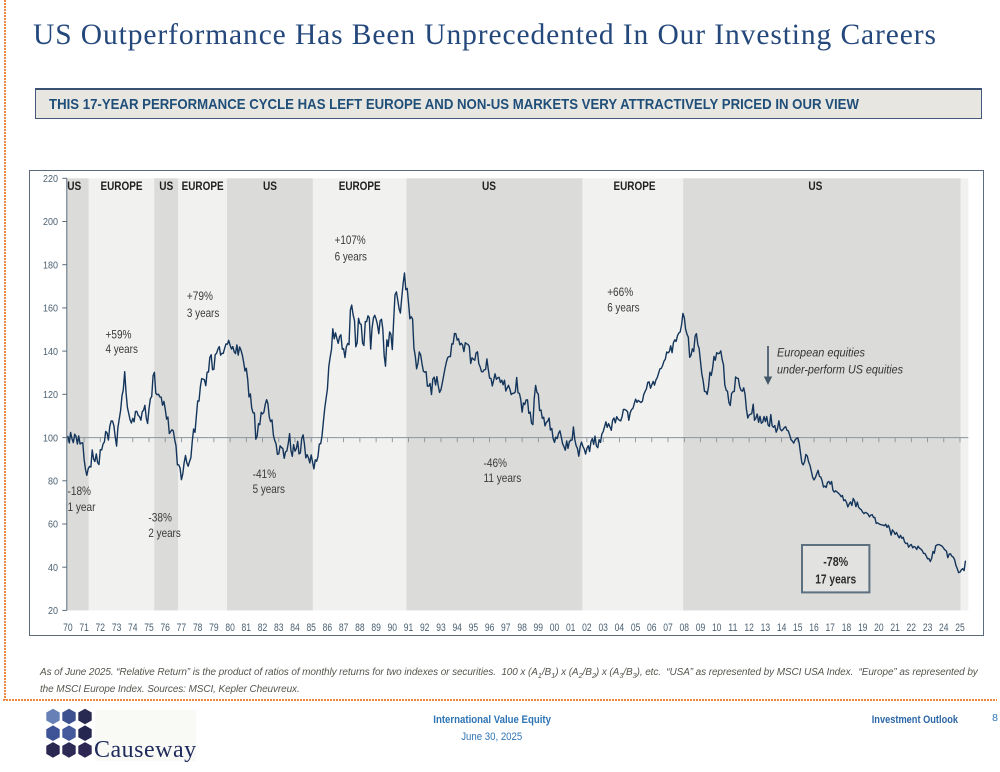 The width and height of the screenshot is (1000, 772). Describe the element at coordinates (203, 313) in the screenshot. I see `svg-text: 3 years` at that location.